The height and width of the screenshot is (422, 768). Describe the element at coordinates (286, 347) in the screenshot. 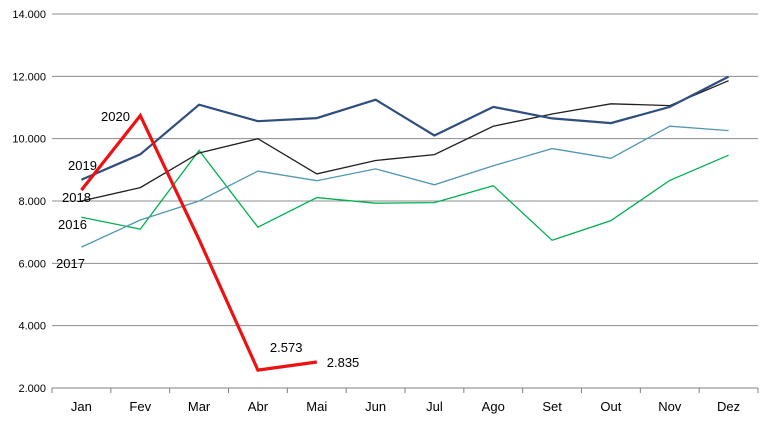

I see `data-label-2020-abr: 2.573` at that location.